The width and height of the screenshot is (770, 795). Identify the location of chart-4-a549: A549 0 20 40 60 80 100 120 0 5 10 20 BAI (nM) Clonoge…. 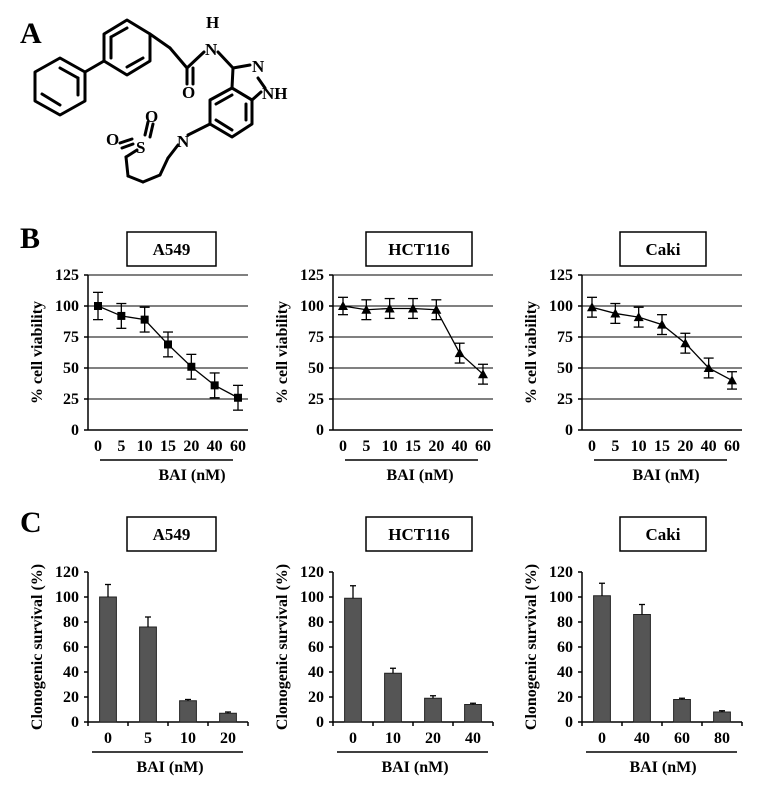
(139, 646).